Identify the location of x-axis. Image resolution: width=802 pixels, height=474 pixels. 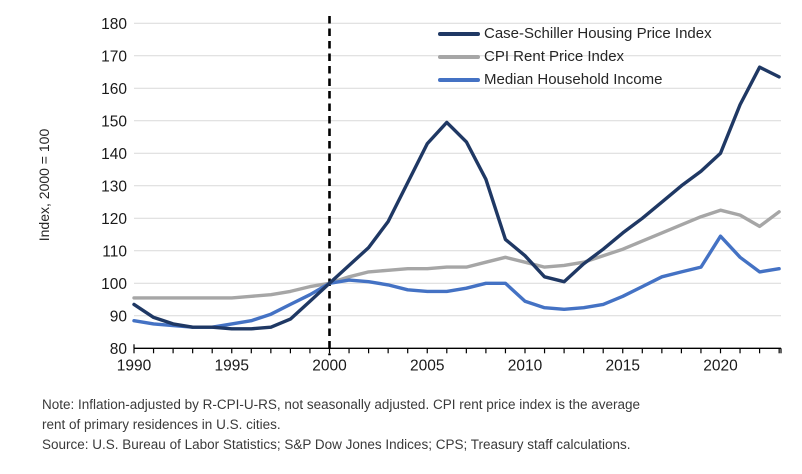
(457, 349).